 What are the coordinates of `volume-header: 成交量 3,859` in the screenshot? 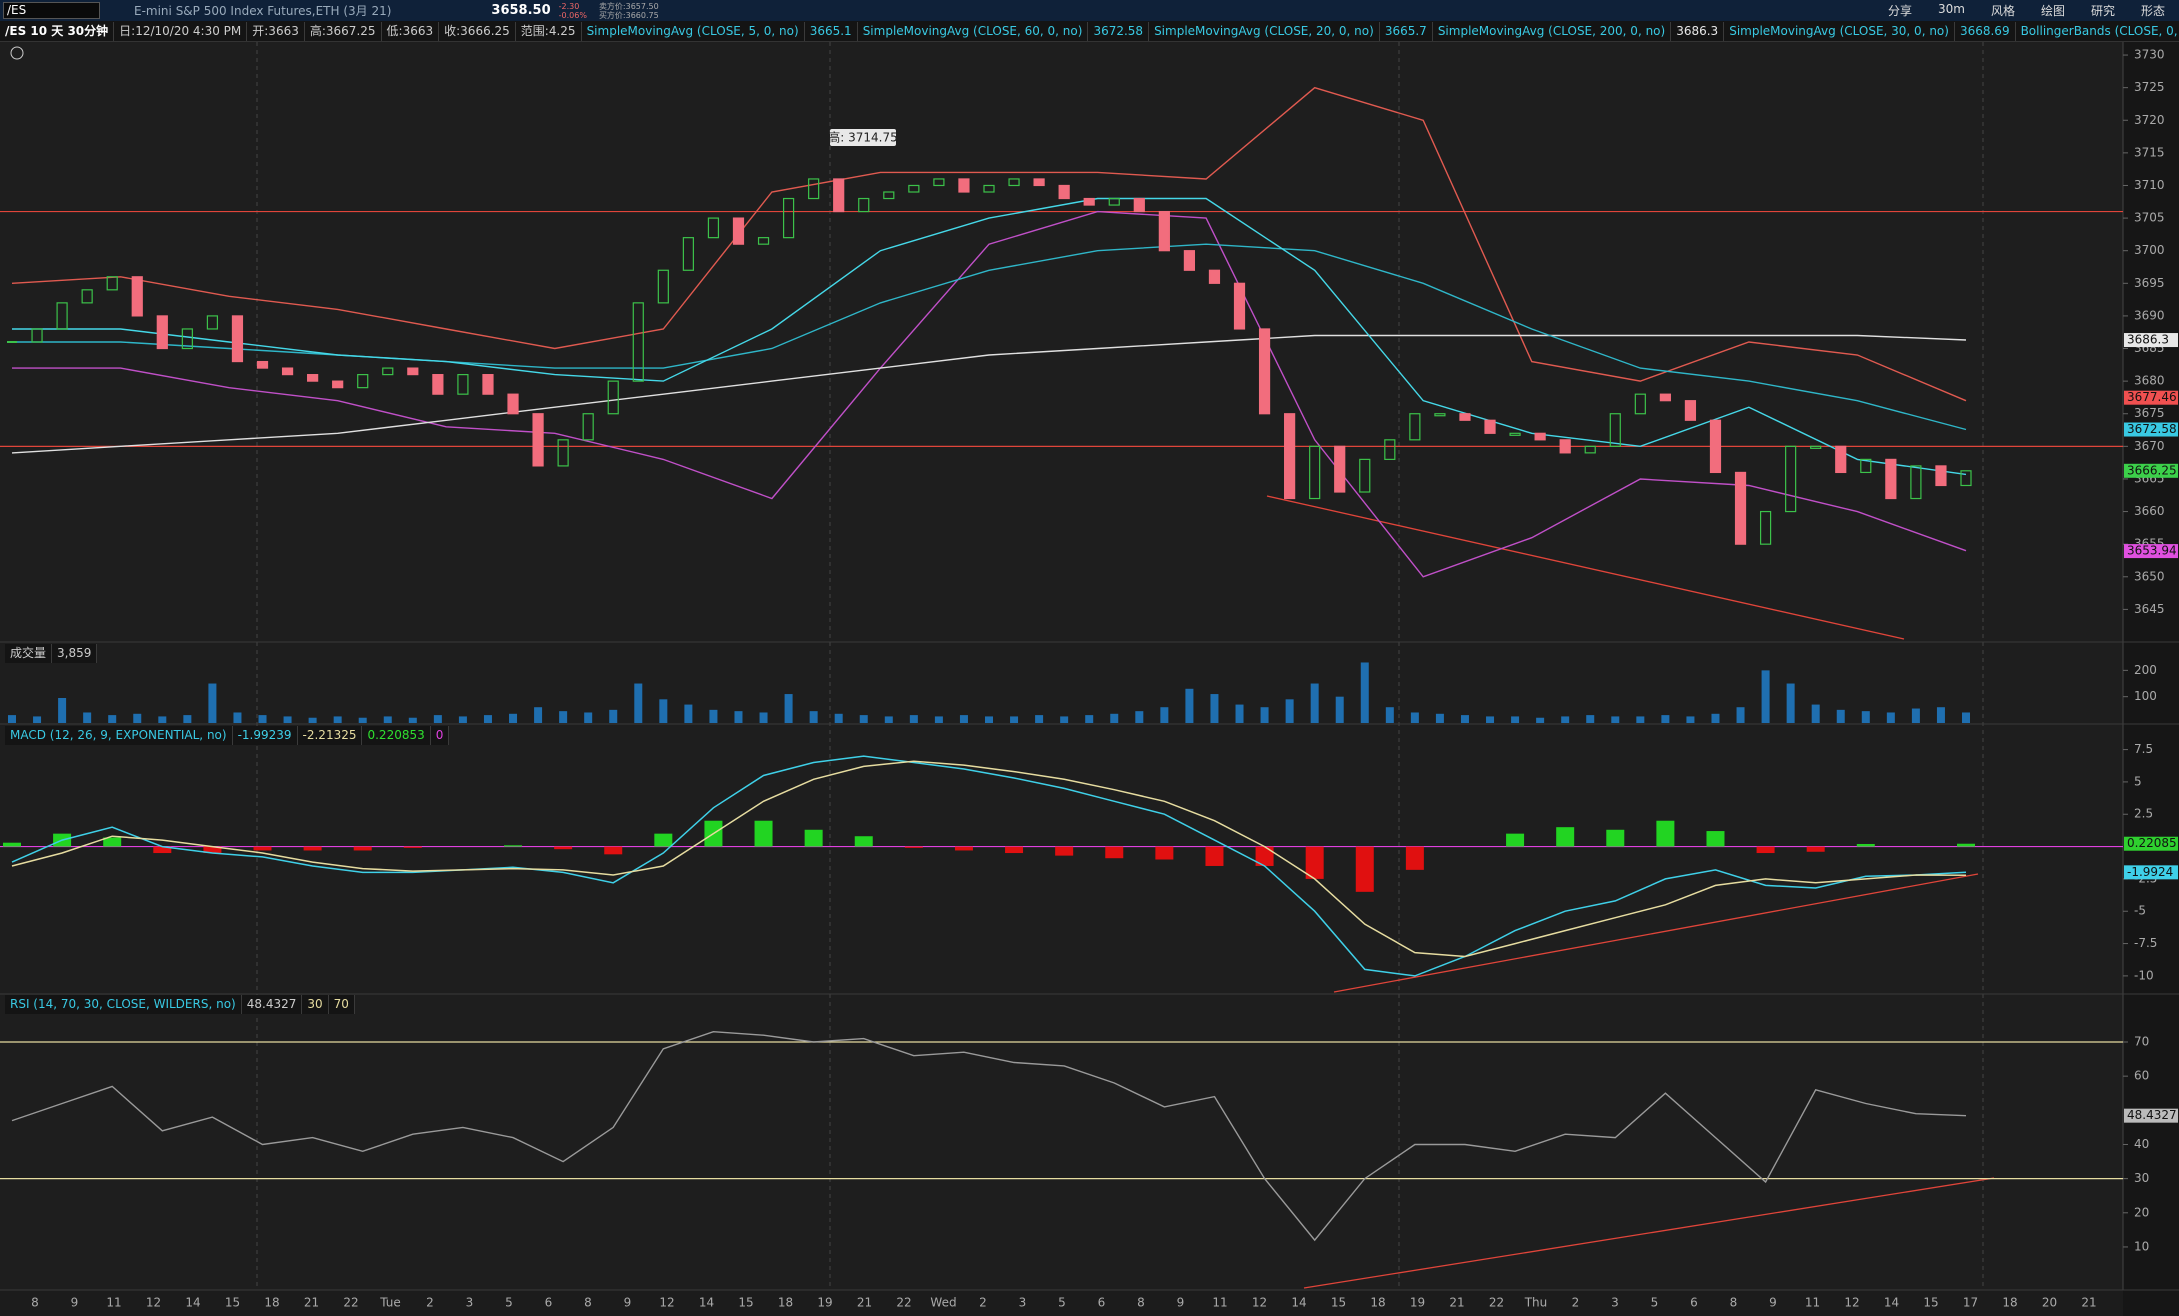 It's located at (51, 653).